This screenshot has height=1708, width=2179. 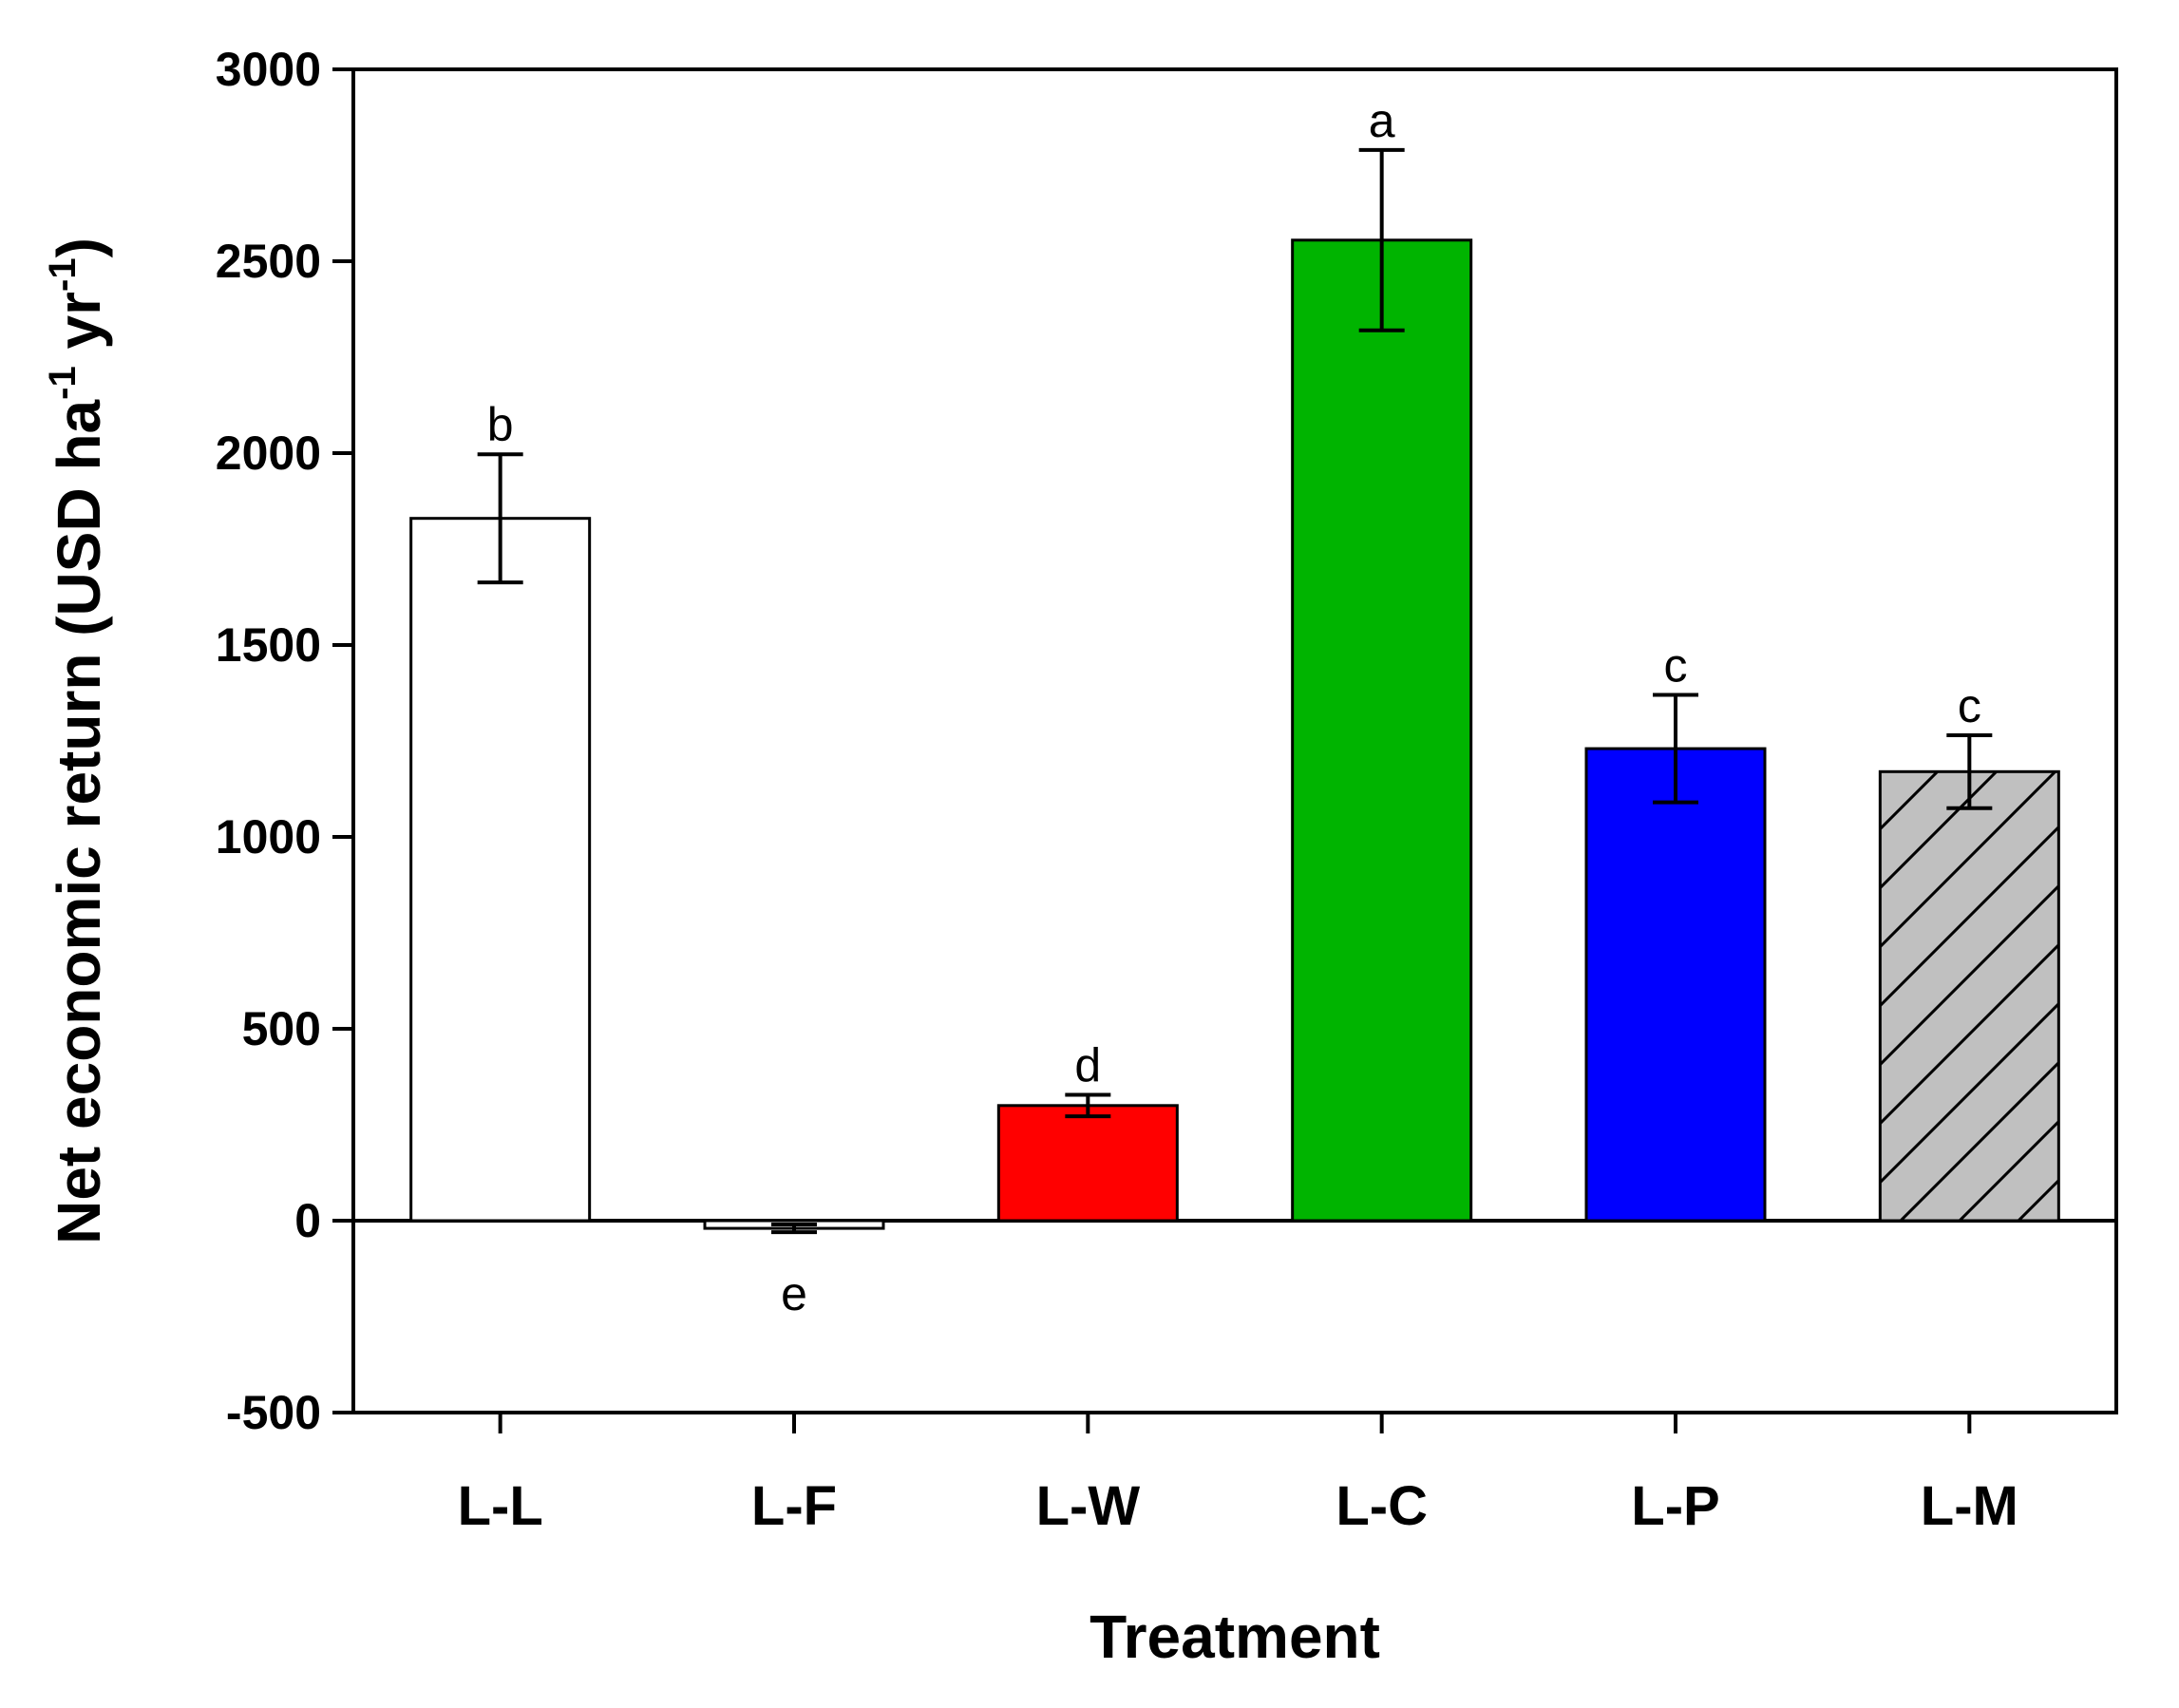 I want to click on x-tick-label-l-m: L-M, so click(x=1970, y=1506).